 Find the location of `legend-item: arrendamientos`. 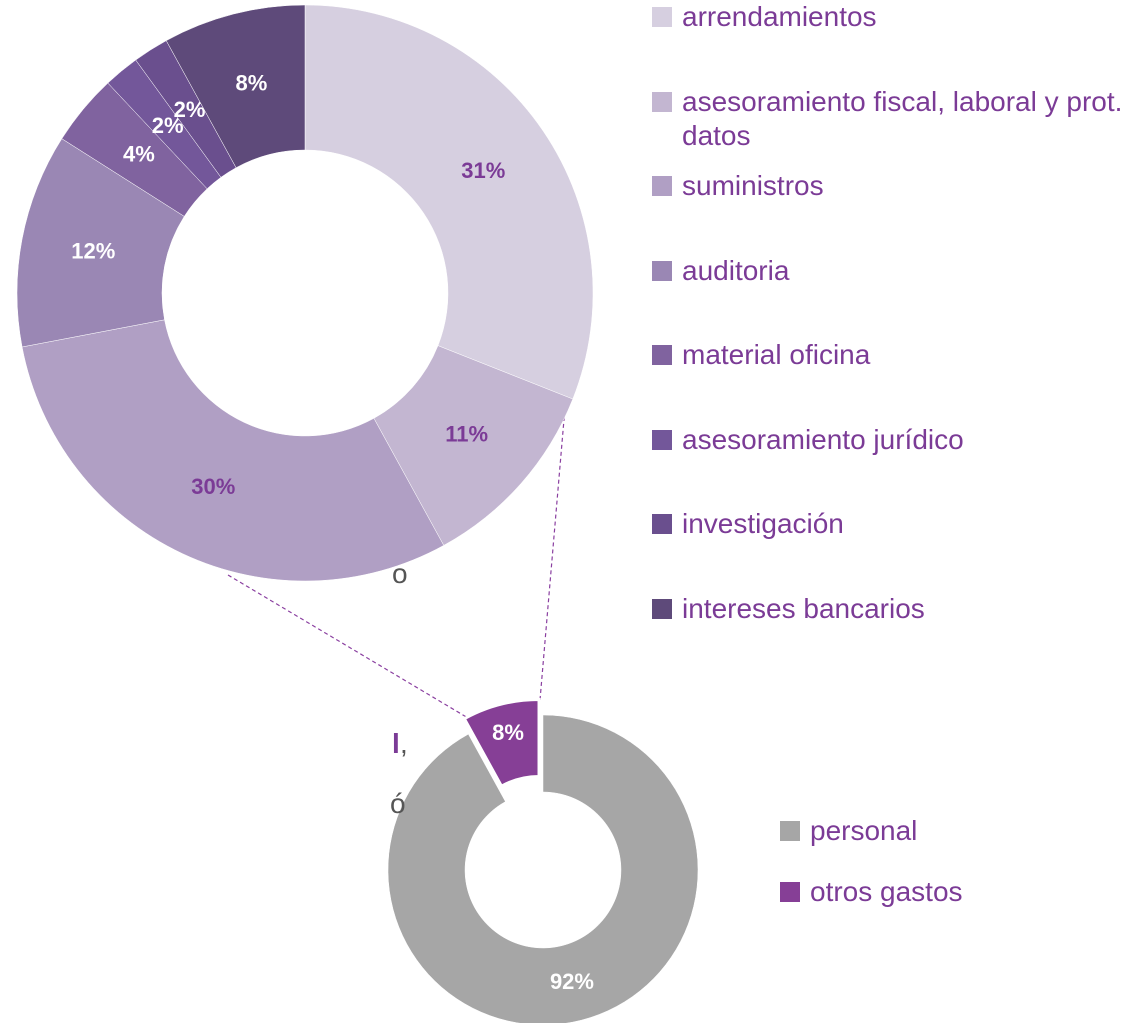

legend-item: arrendamientos is located at coordinates (764, 17).